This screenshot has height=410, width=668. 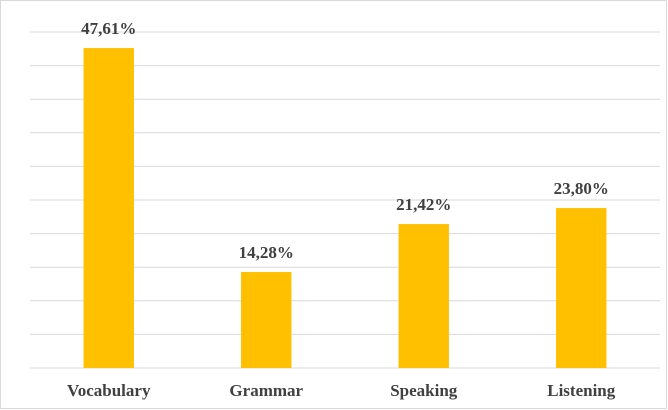 What do you see at coordinates (266, 390) in the screenshot?
I see `x-tick-label: Grammar` at bounding box center [266, 390].